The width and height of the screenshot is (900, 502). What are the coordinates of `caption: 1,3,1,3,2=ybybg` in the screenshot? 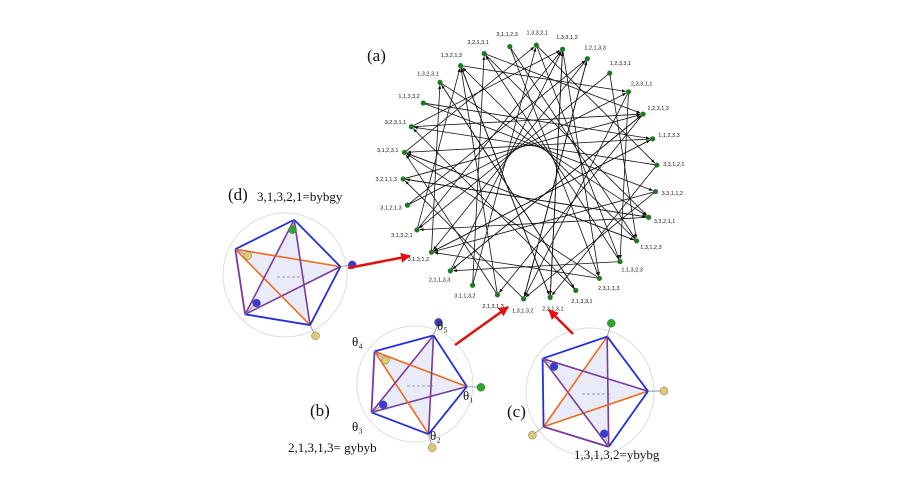 It's located at (617, 454).